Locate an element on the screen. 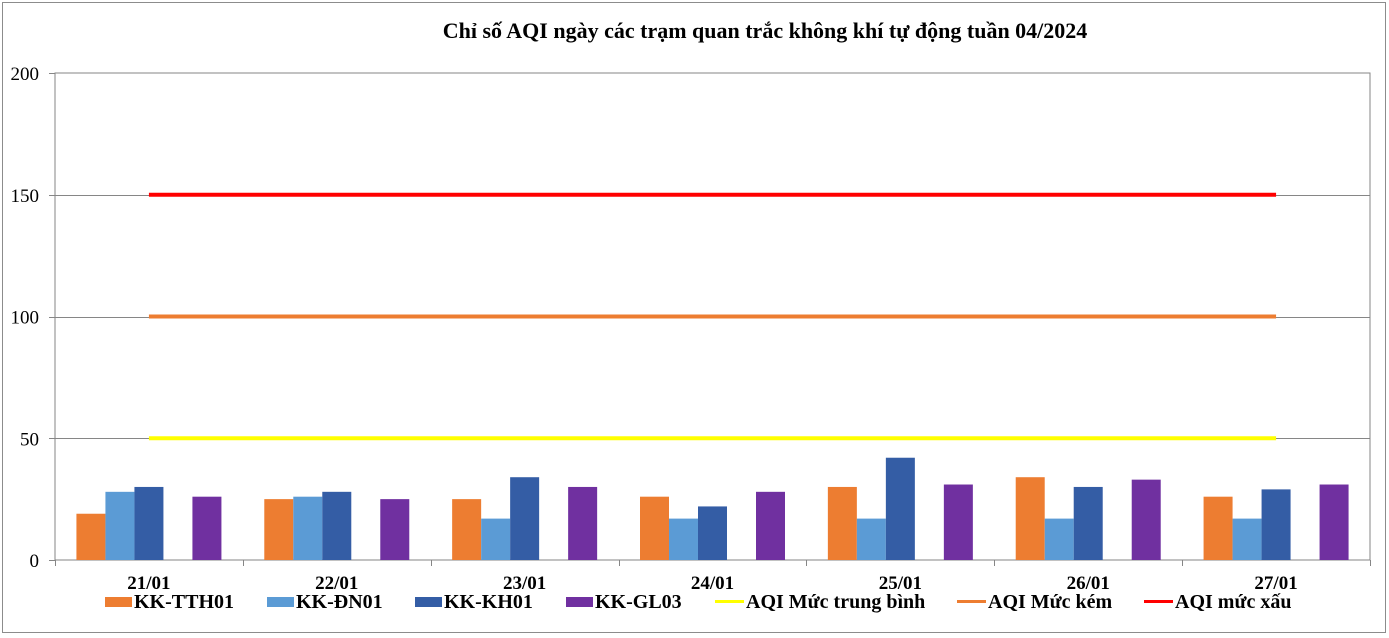 The image size is (1389, 638). legend-item-aqi-muc-kem: AQI Mức kém is located at coordinates (1035, 602).